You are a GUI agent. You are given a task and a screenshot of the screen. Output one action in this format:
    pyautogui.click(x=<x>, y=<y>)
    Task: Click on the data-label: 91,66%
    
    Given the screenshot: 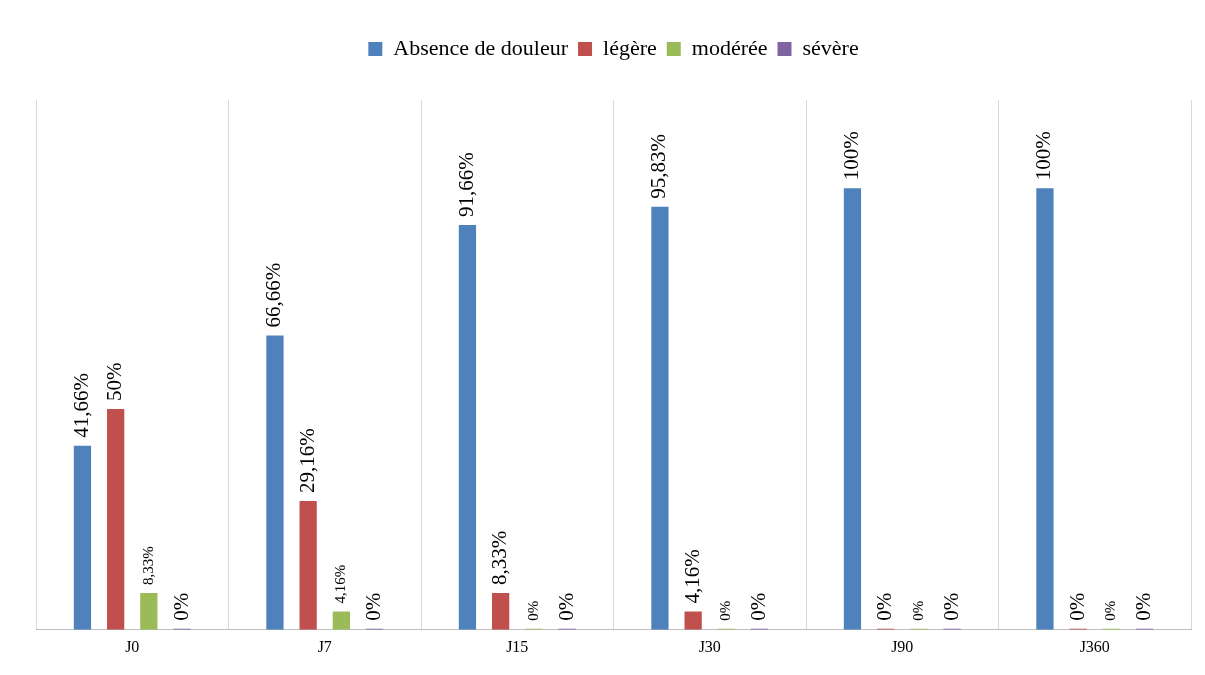 What is the action you would take?
    pyautogui.click(x=465, y=185)
    